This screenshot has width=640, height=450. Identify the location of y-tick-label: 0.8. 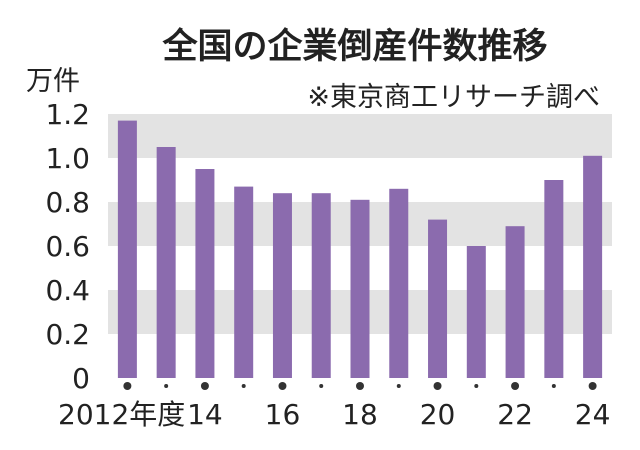
(67, 202).